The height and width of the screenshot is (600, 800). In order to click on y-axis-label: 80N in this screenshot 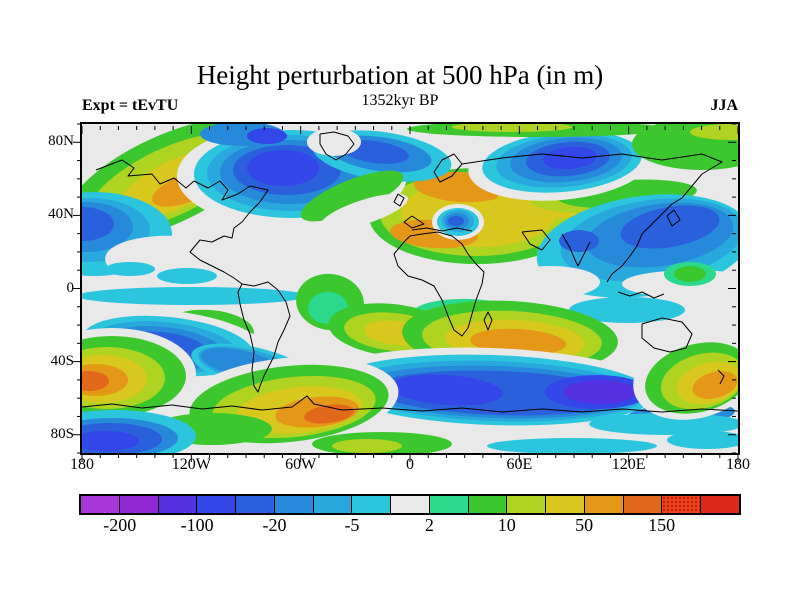, I will do `click(61, 141)`.